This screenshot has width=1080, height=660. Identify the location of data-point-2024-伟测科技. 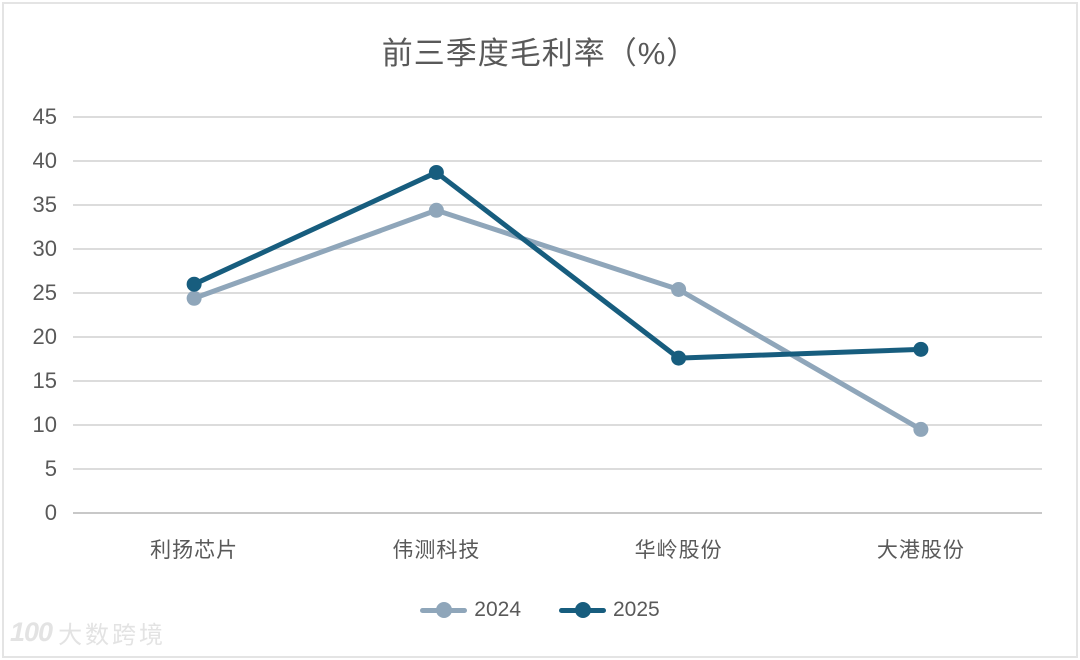
(436, 210).